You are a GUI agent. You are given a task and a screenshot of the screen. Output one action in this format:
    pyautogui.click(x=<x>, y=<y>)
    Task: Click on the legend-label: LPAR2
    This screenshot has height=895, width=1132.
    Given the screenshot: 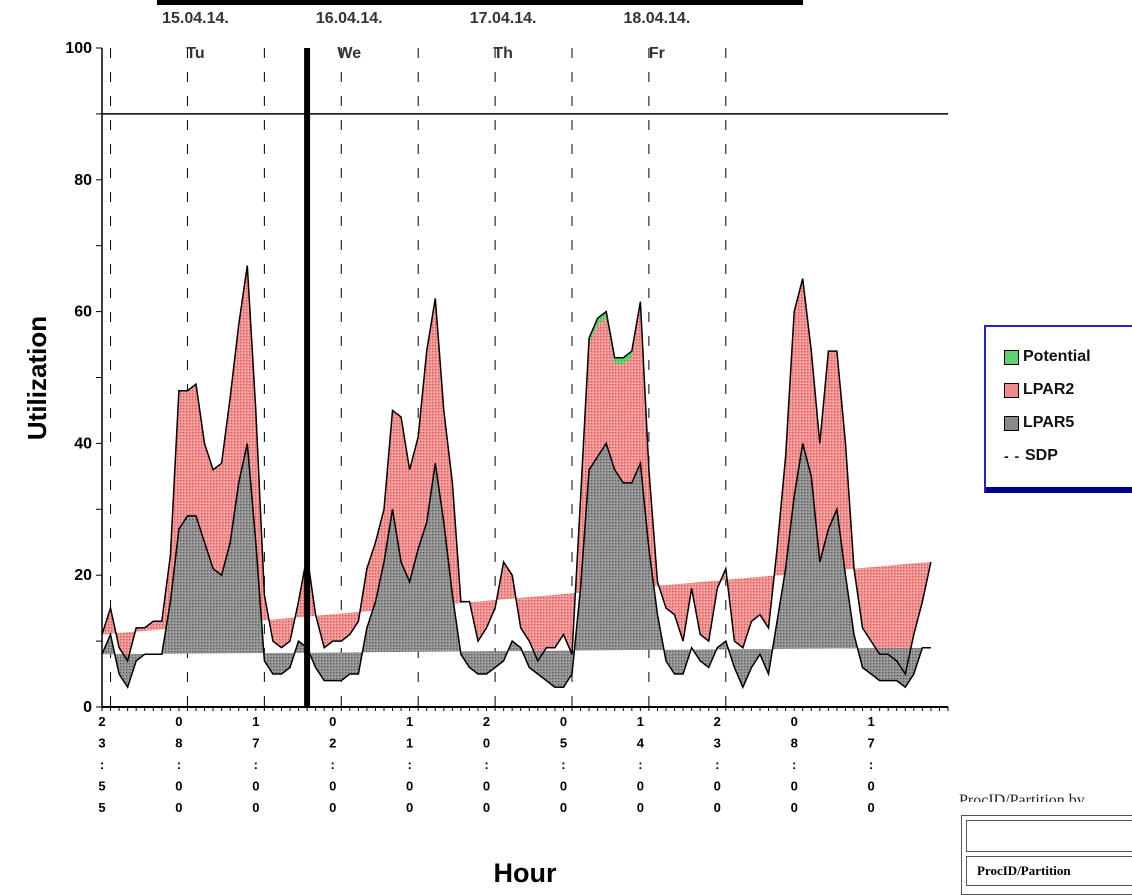 What is the action you would take?
    pyautogui.click(x=1049, y=389)
    